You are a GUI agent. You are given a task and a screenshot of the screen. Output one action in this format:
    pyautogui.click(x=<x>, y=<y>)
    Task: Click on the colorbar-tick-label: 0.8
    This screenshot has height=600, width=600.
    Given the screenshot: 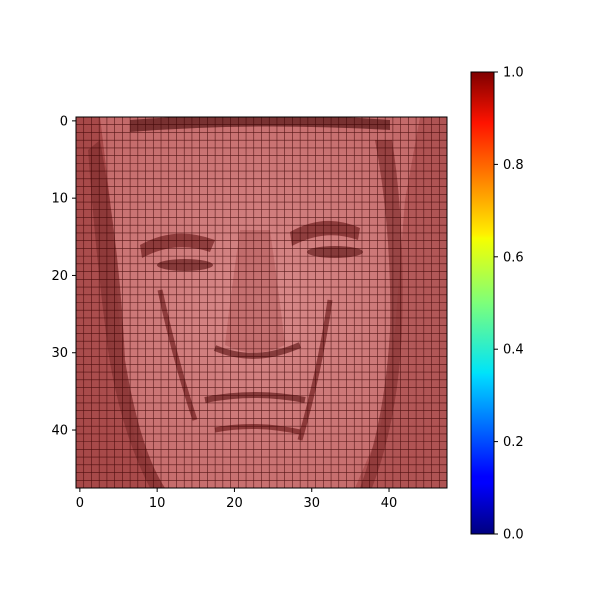 What is the action you would take?
    pyautogui.click(x=513, y=165)
    